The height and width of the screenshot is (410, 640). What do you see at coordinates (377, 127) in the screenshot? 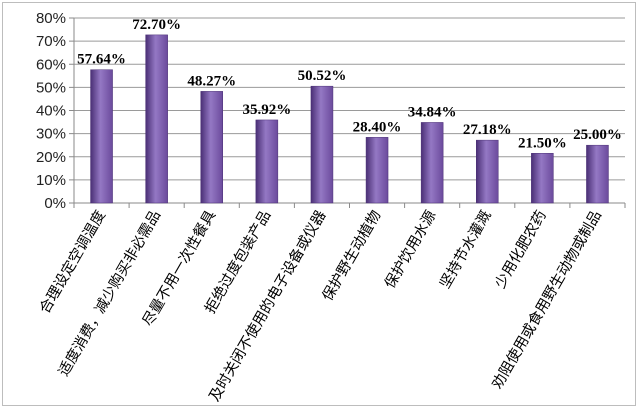
I see `data-label: 28.40%` at bounding box center [377, 127].